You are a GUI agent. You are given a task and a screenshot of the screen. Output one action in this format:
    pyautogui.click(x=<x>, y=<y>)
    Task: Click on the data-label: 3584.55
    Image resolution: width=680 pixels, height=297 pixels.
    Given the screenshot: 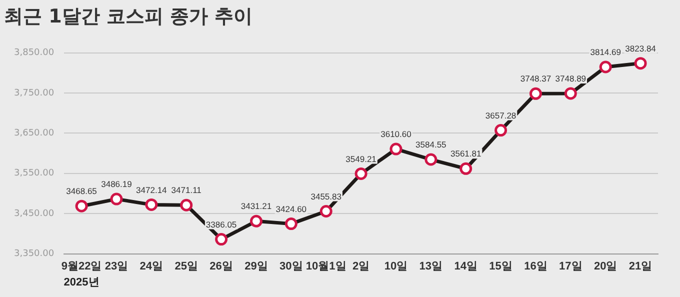 What is the action you would take?
    pyautogui.click(x=431, y=145)
    